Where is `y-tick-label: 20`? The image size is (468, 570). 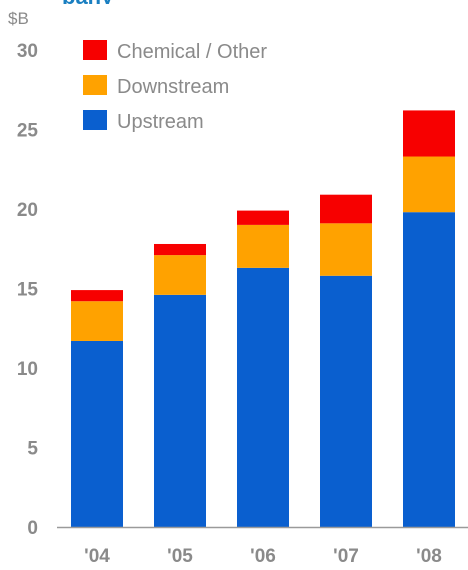
y-tick-label: 20 is located at coordinates (27, 210).